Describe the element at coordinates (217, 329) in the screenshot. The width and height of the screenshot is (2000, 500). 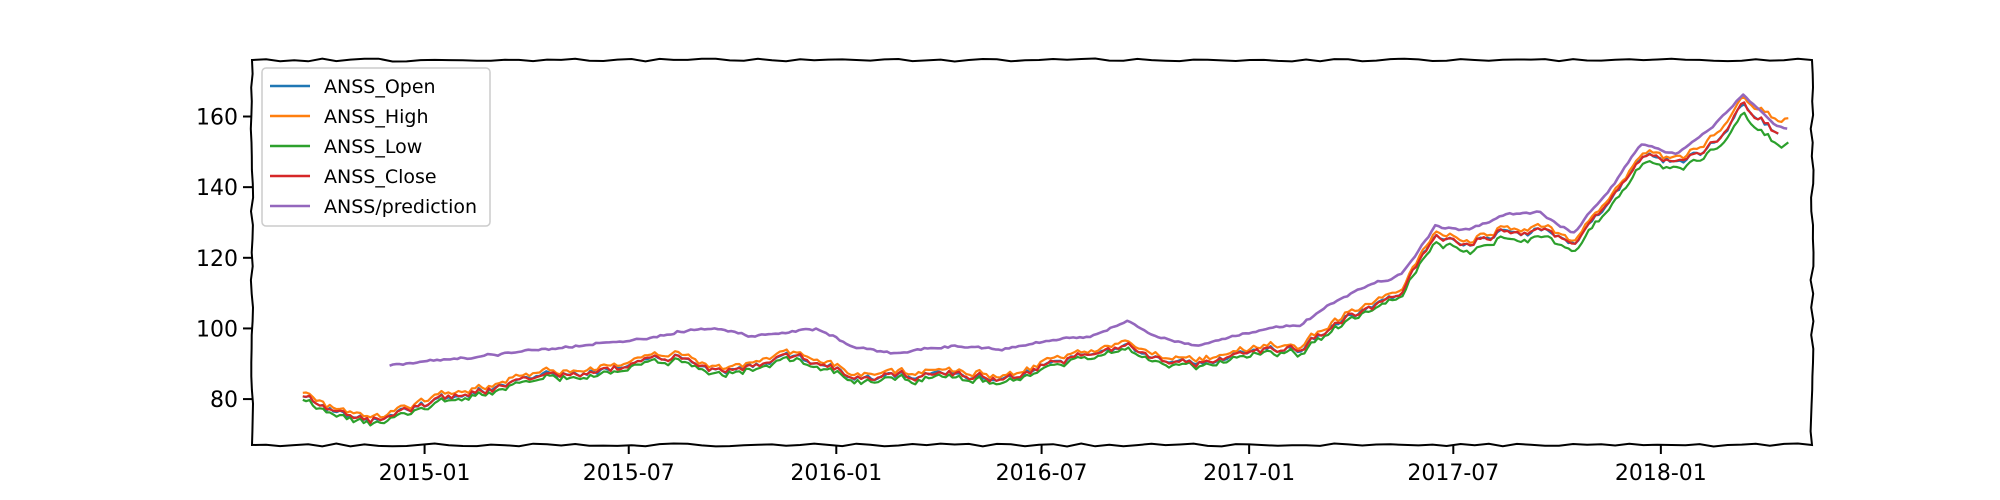
I see `y-tick-label: 100` at that location.